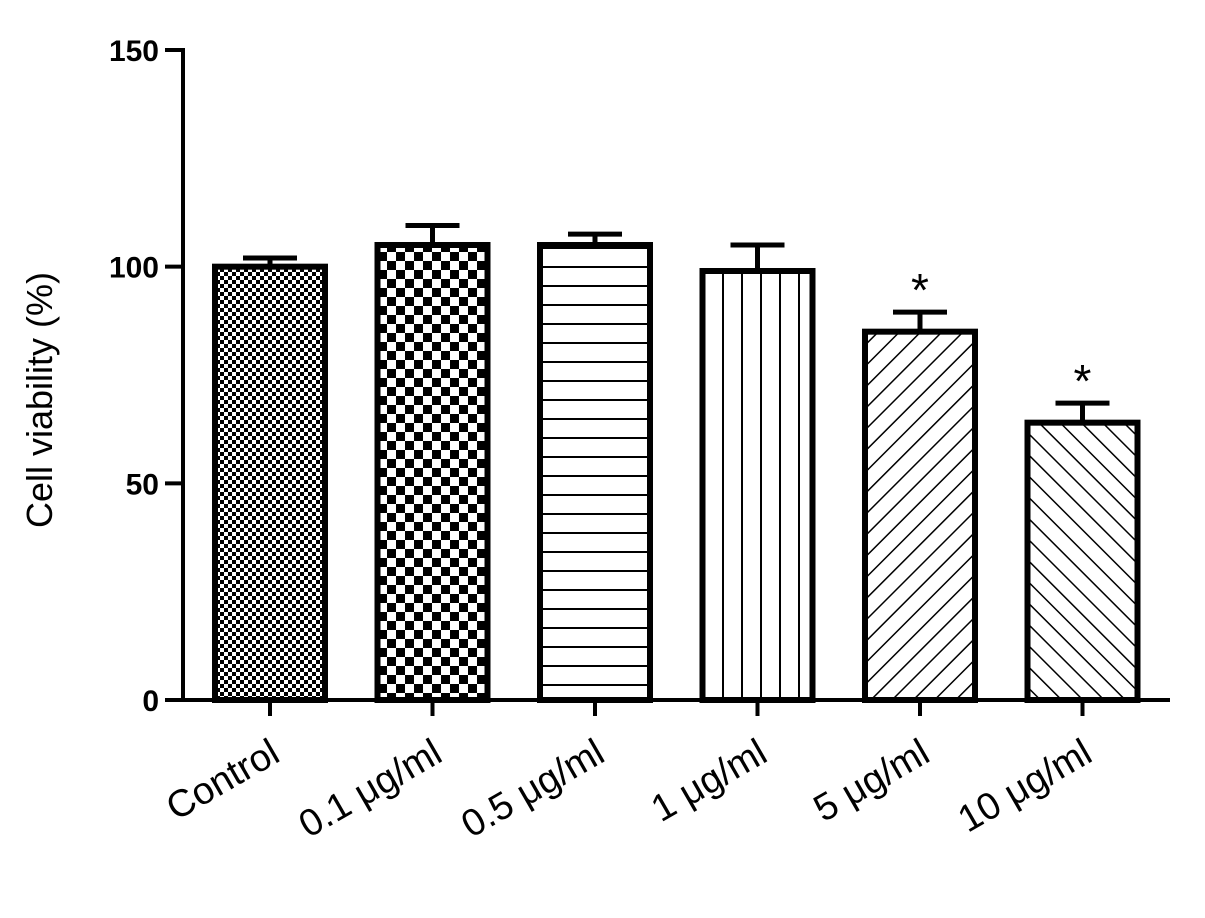 This screenshot has height=918, width=1205. Describe the element at coordinates (142, 484) in the screenshot. I see `y-tick-label-1: 50` at that location.